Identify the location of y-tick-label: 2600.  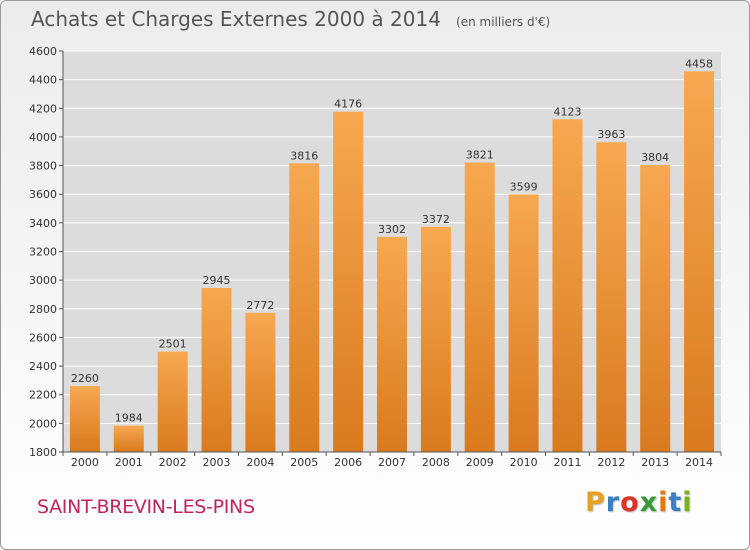
(43, 337).